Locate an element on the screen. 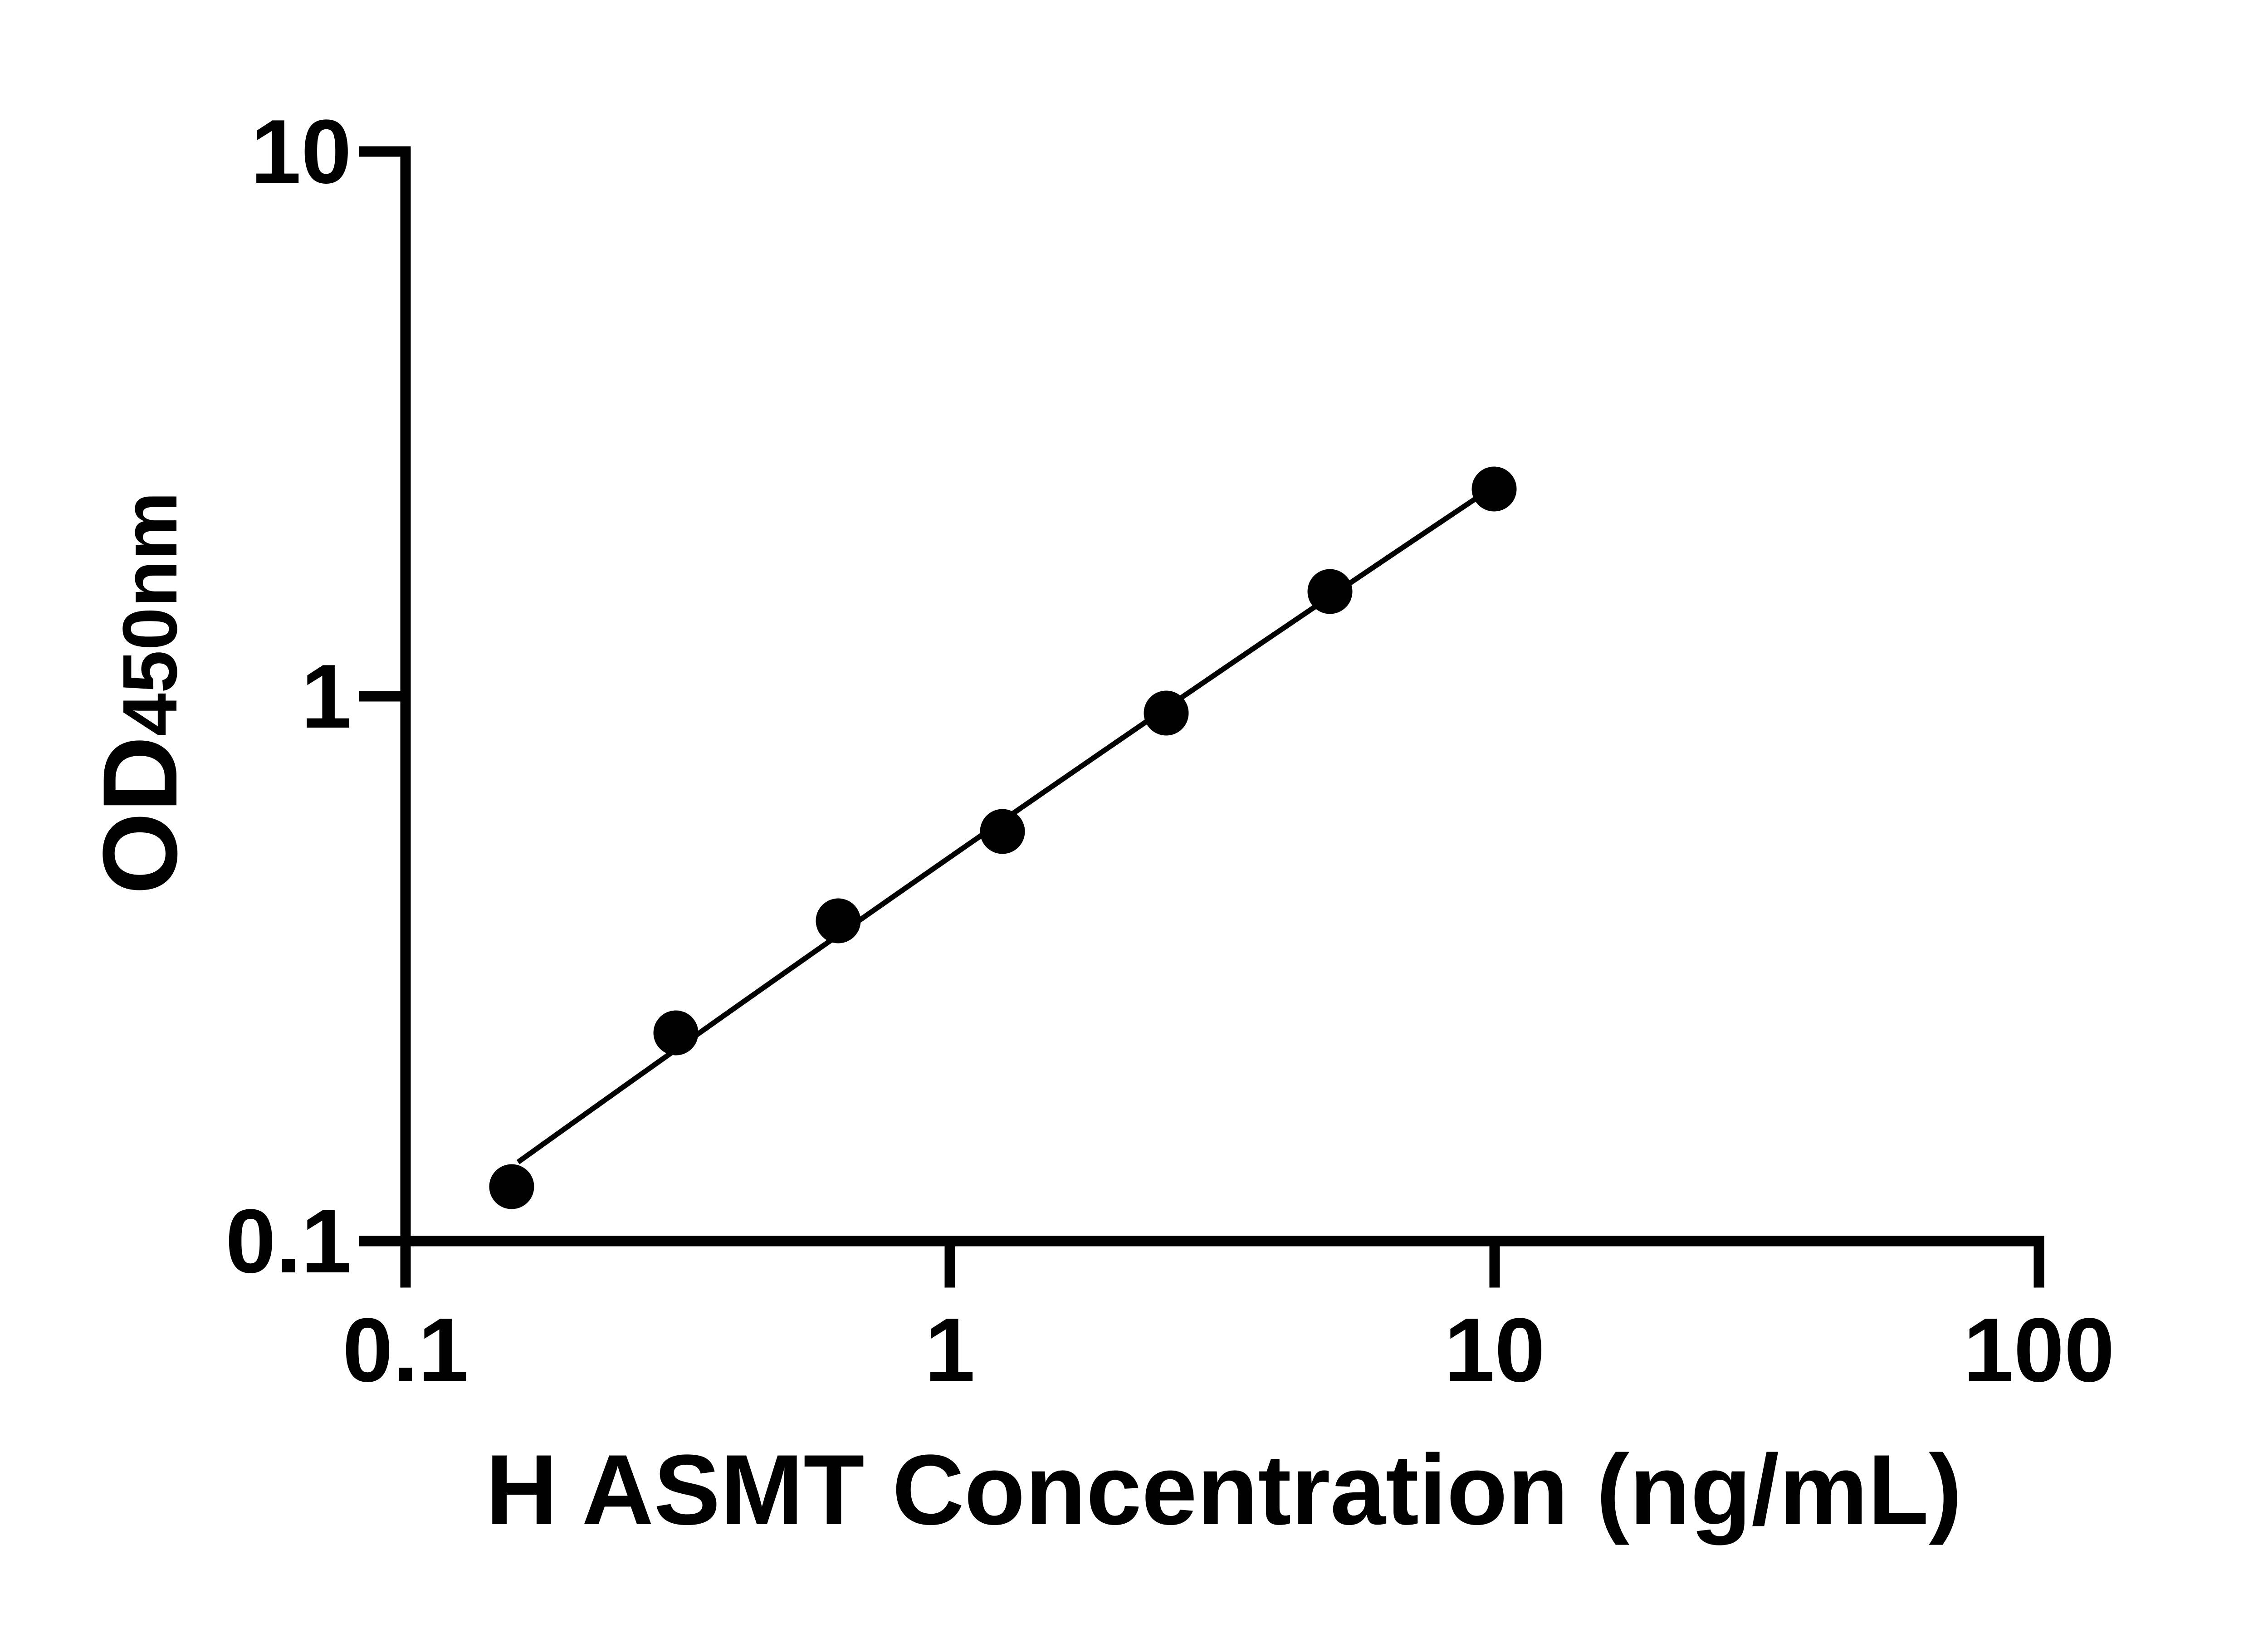 Image resolution: width=2268 pixels, height=1633 pixels. svg-text: 100 is located at coordinates (2039, 1350).